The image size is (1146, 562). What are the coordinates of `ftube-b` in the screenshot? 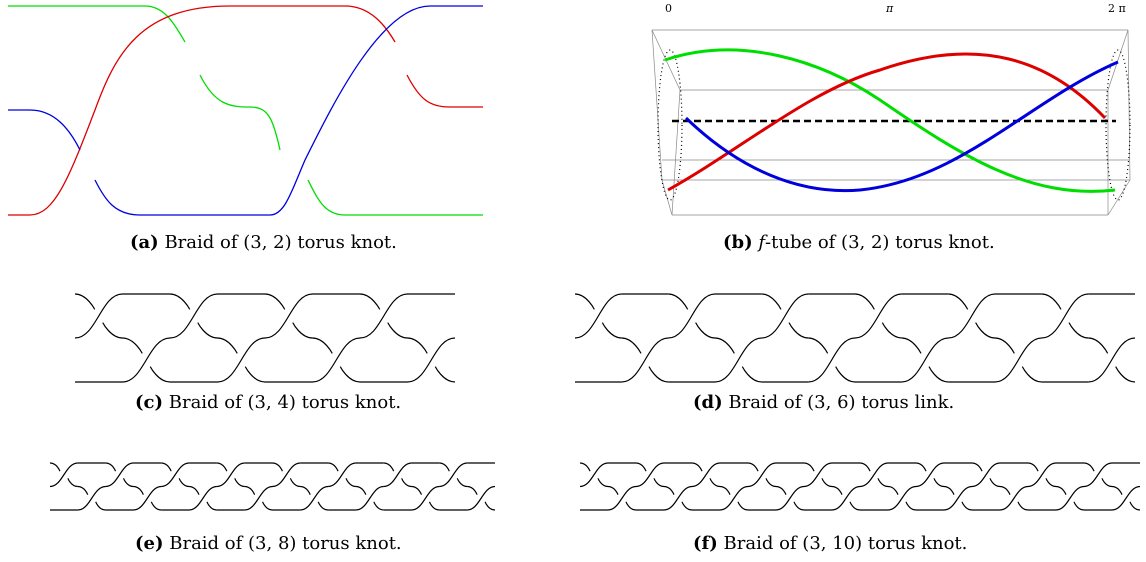 It's located at (891, 122).